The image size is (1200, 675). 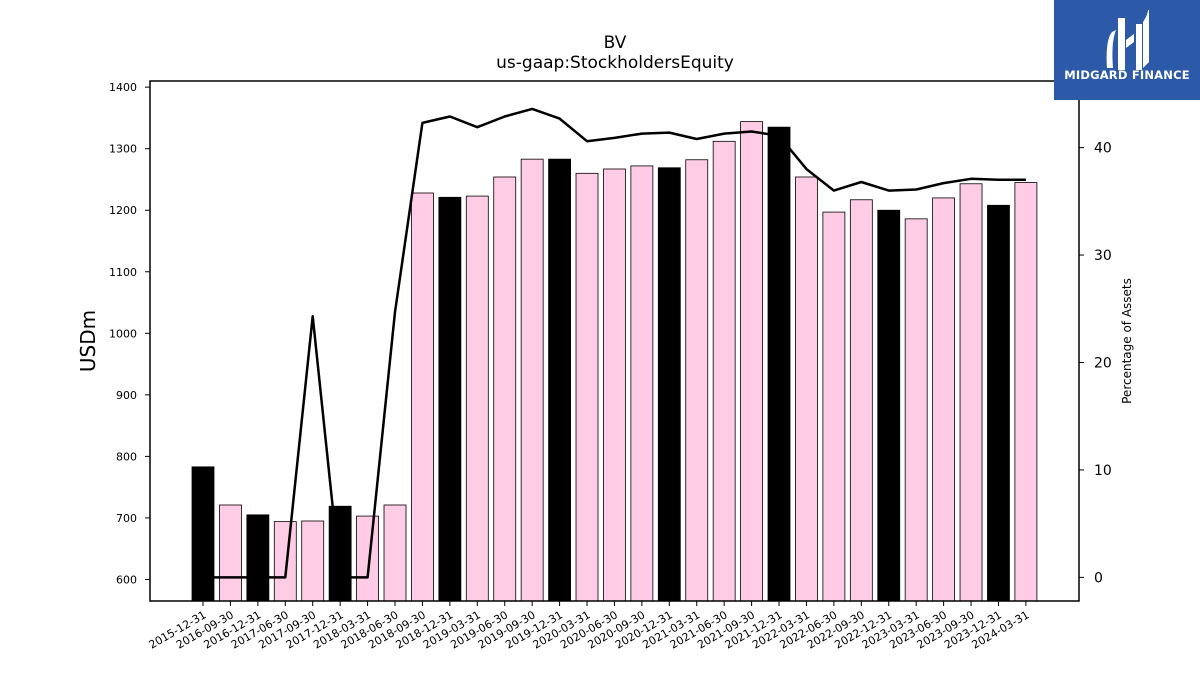 I want to click on y-tick-label-1400: 1400, so click(x=123, y=87).